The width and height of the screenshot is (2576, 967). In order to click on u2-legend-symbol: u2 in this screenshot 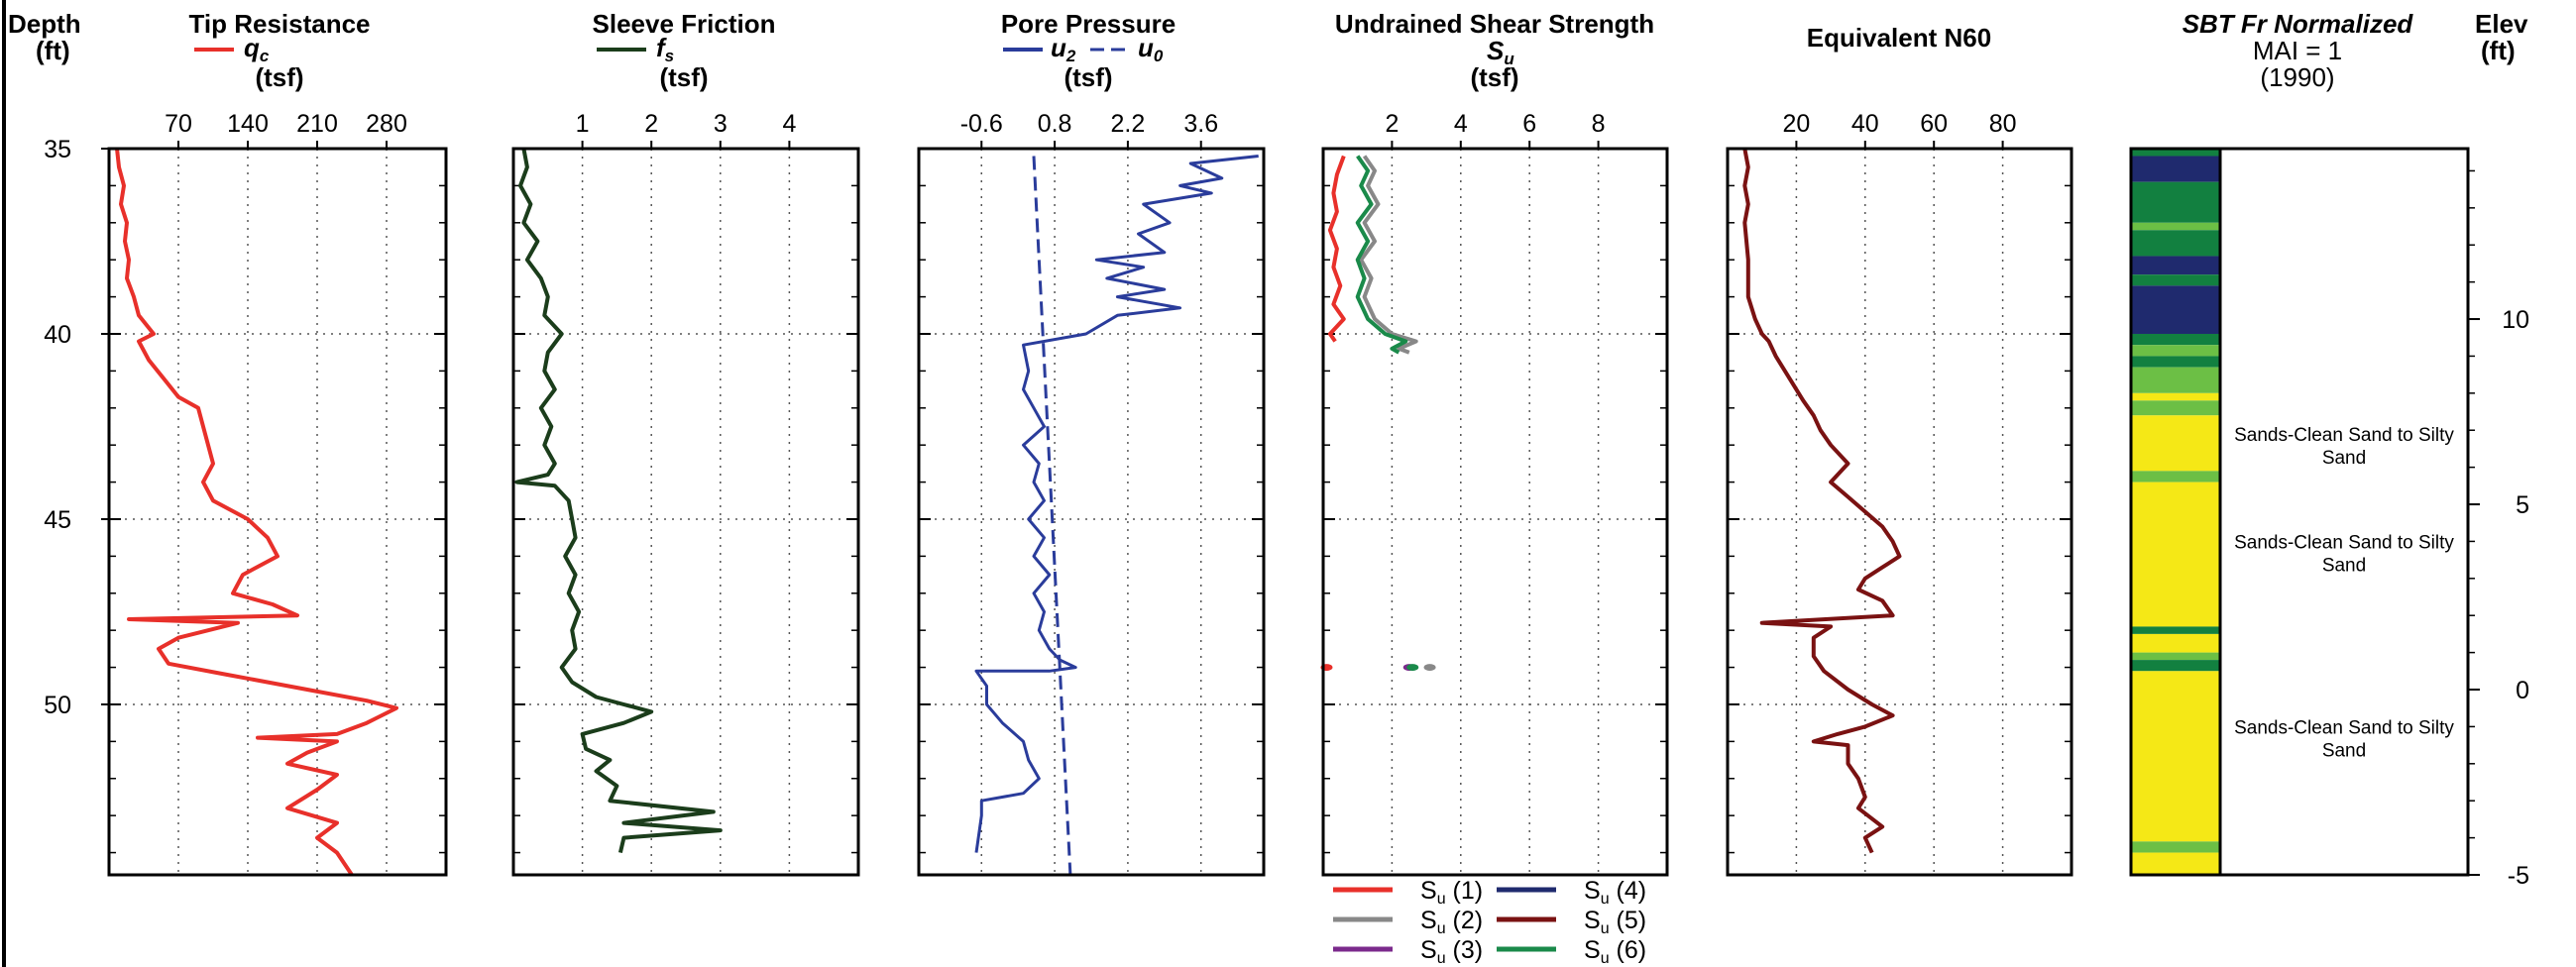, I will do `click(1063, 49)`.